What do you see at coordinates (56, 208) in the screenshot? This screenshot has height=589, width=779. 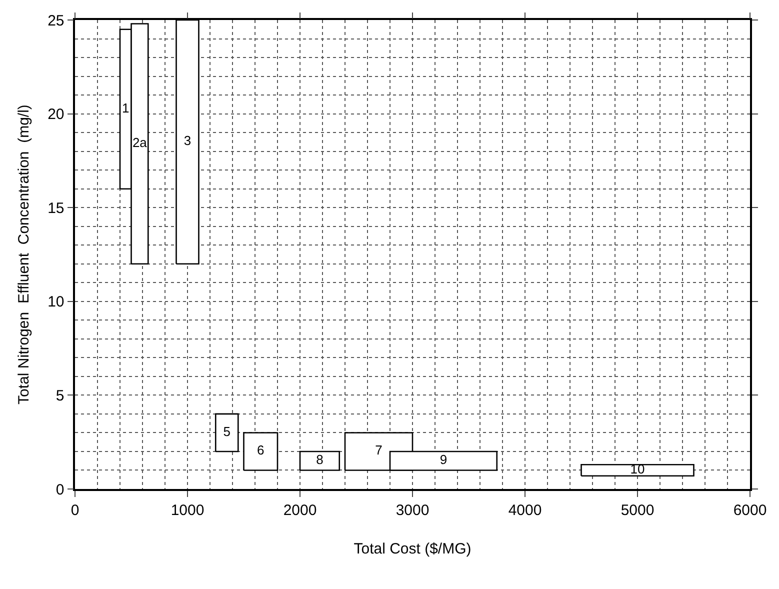 I see `y-tick-label: 15` at bounding box center [56, 208].